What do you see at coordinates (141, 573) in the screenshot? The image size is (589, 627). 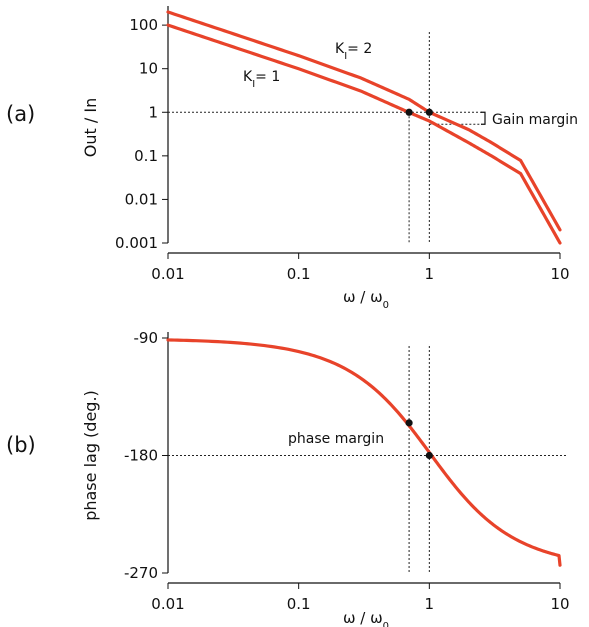 I see `phase-y-tick-label: -270` at bounding box center [141, 573].